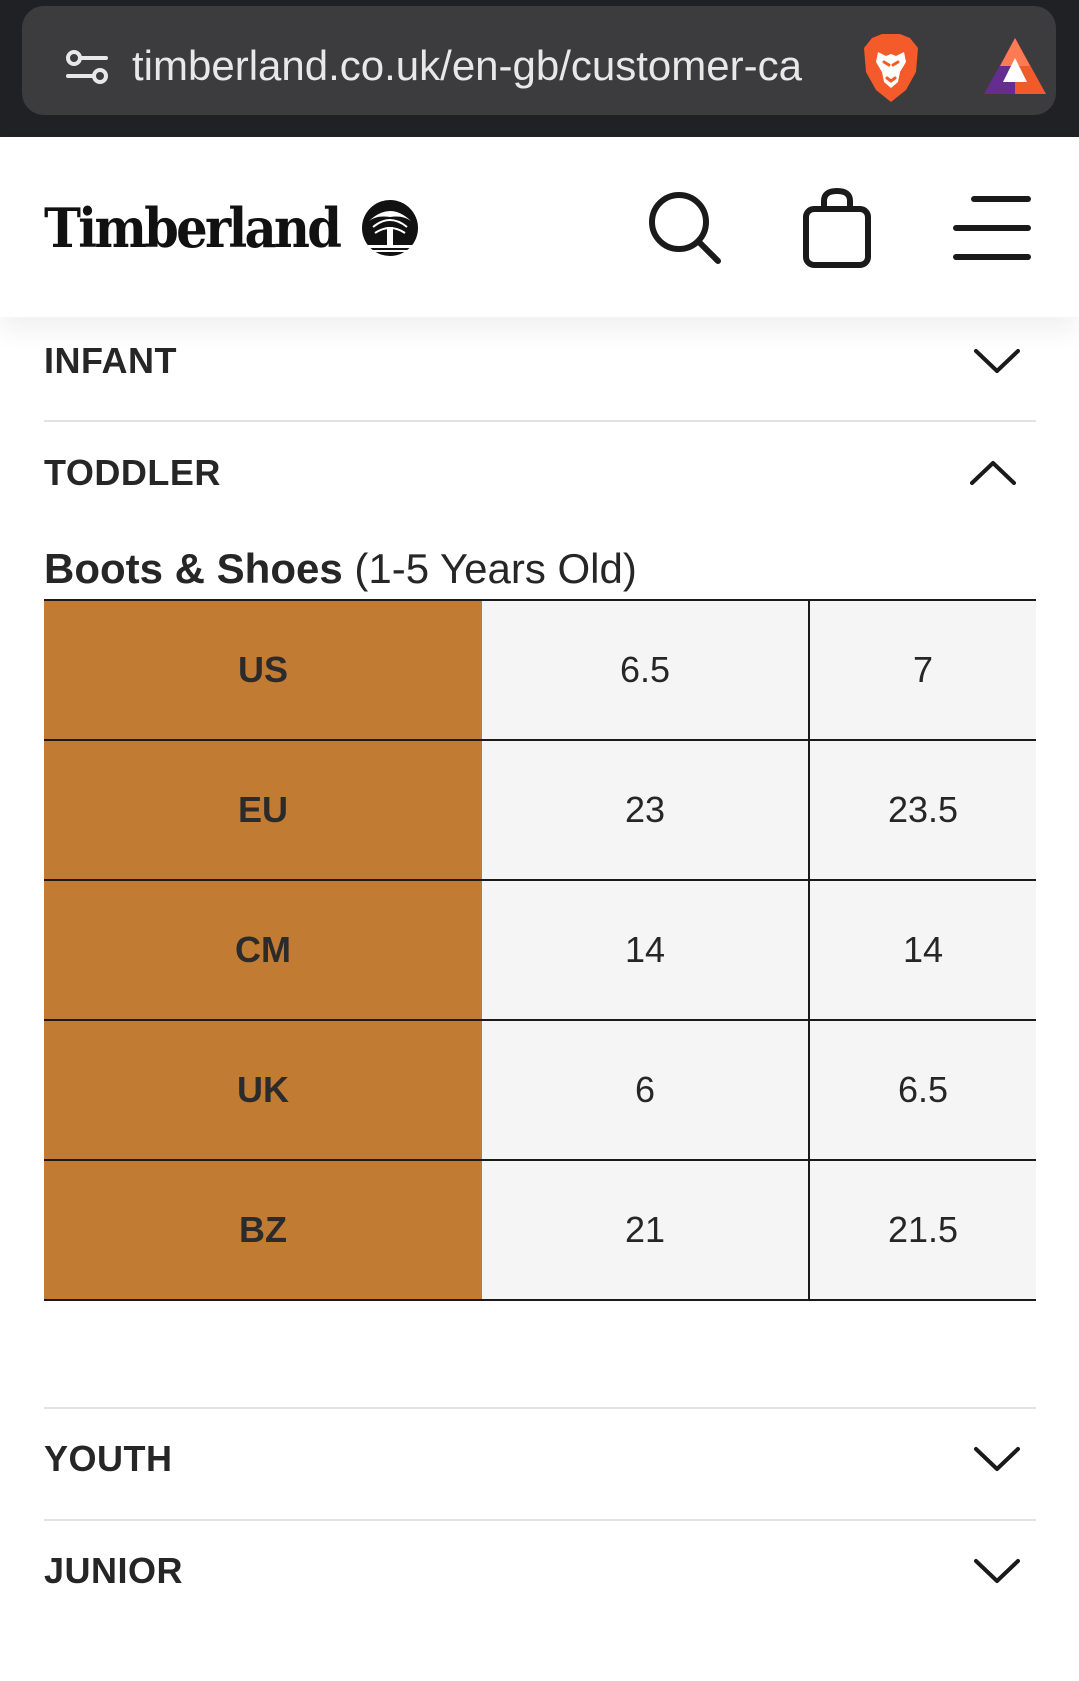 The image size is (1079, 1681). Describe the element at coordinates (389, 228) in the screenshot. I see `tree-logo-icon` at that location.